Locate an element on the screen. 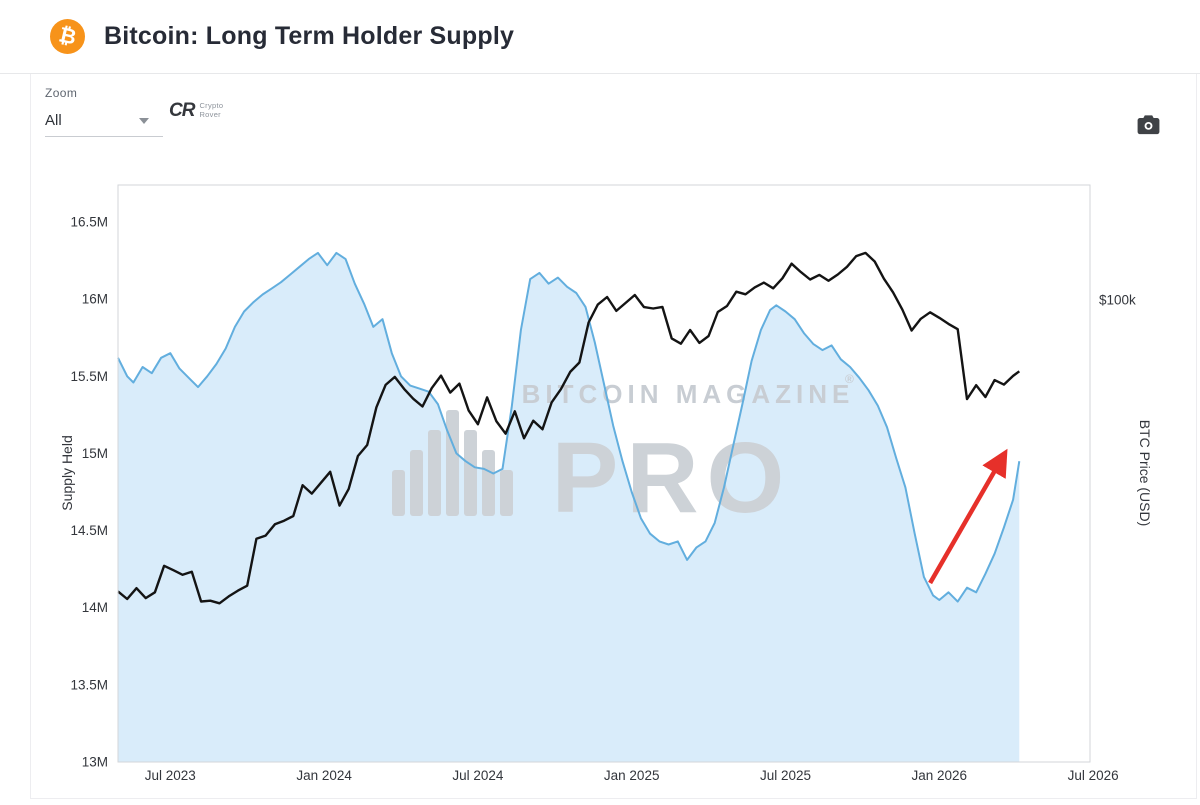 Image resolution: width=1200 pixels, height=805 pixels. left-tick-label: 16.5M is located at coordinates (89, 222).